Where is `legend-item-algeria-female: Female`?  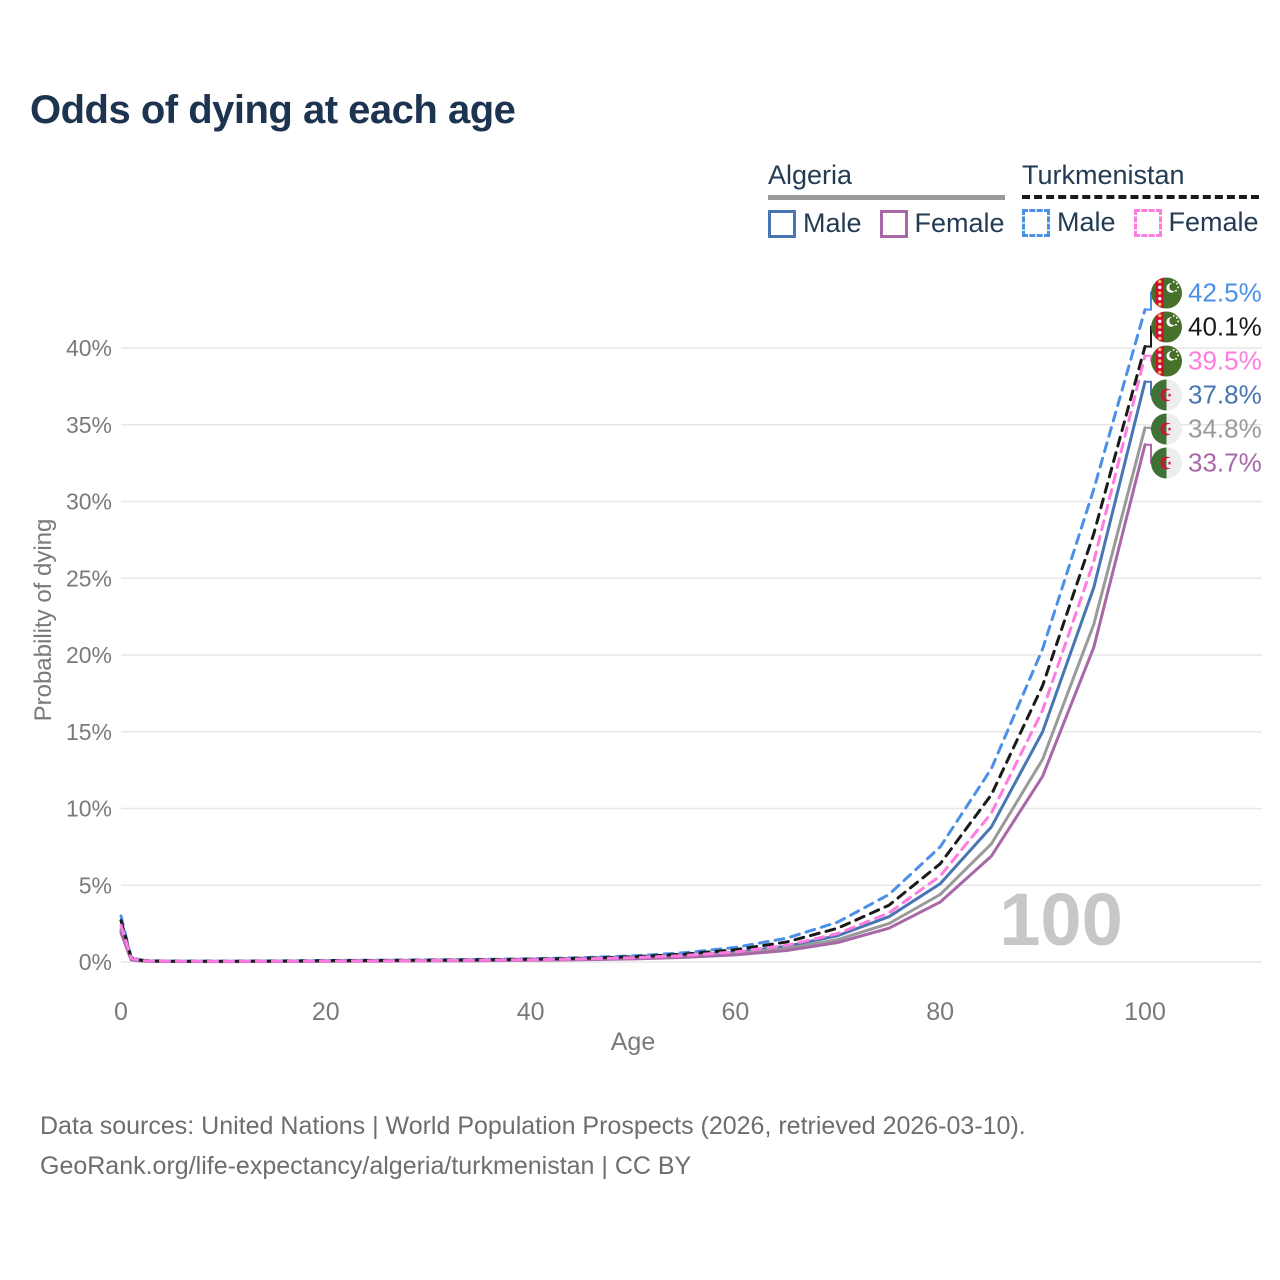 legend-item-algeria-female: Female is located at coordinates (942, 223).